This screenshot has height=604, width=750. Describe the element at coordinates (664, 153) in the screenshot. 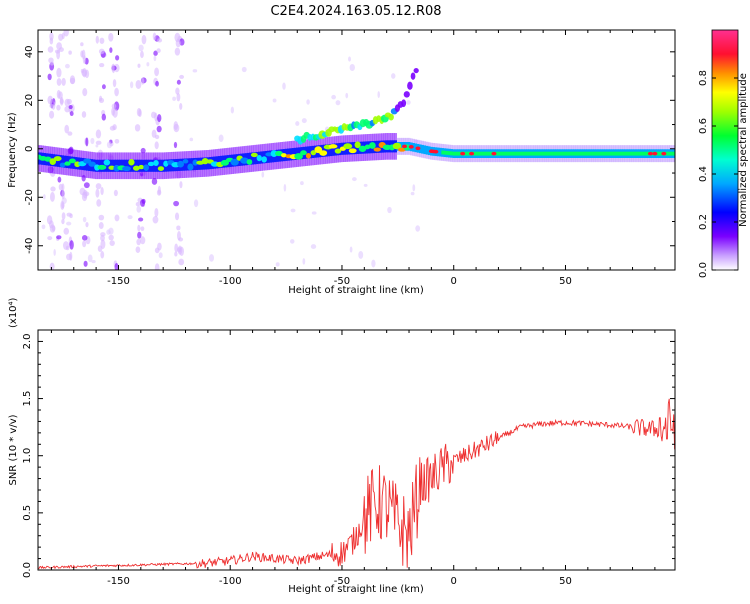

I see `hot-spot` at that location.